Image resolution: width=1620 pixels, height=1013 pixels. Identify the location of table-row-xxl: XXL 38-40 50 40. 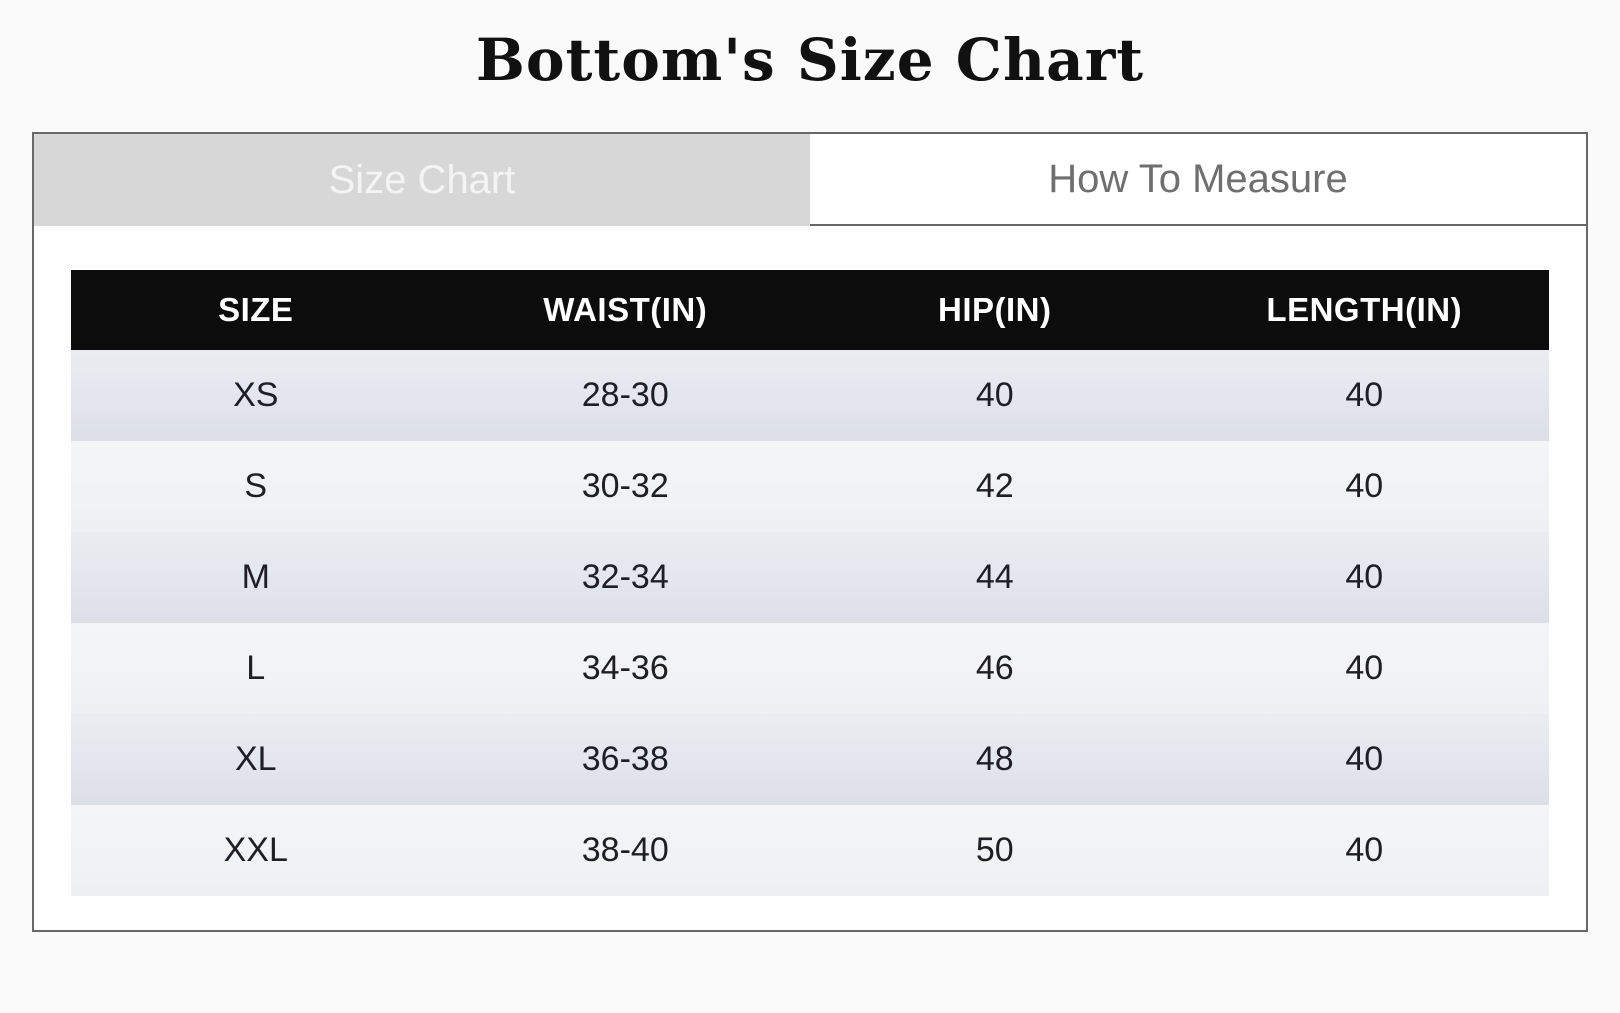
(810, 850).